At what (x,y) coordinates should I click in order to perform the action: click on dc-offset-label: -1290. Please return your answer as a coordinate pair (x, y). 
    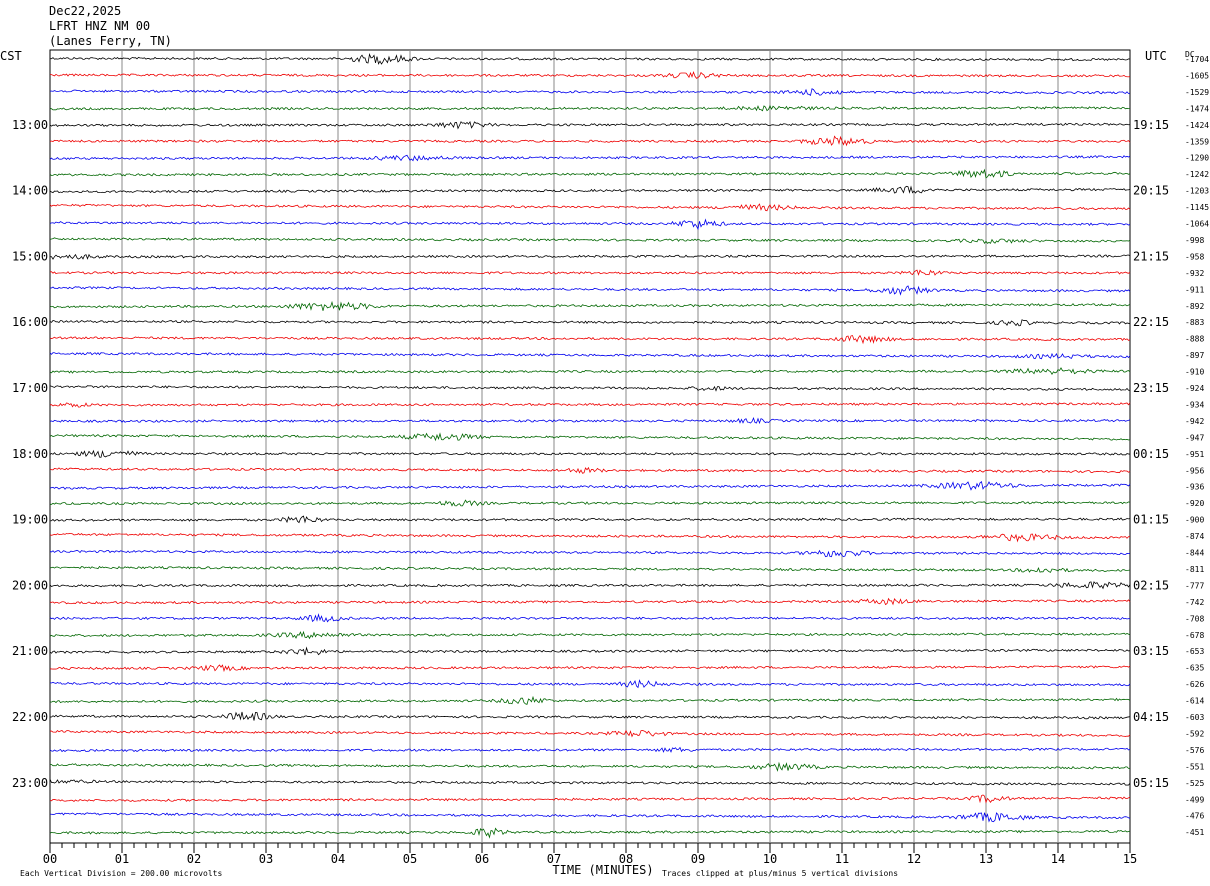
    Looking at the image, I should click on (1197, 158).